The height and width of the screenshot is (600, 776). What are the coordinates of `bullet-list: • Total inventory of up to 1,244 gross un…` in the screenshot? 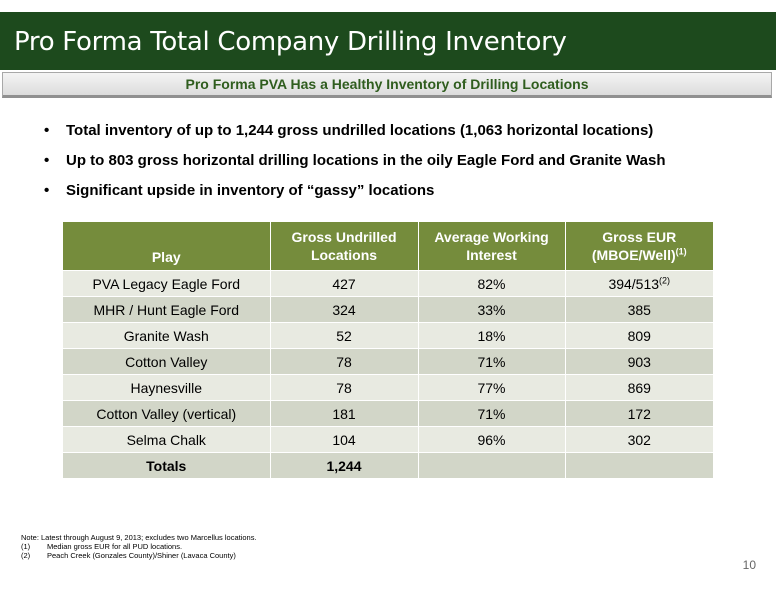 It's located at (355, 165).